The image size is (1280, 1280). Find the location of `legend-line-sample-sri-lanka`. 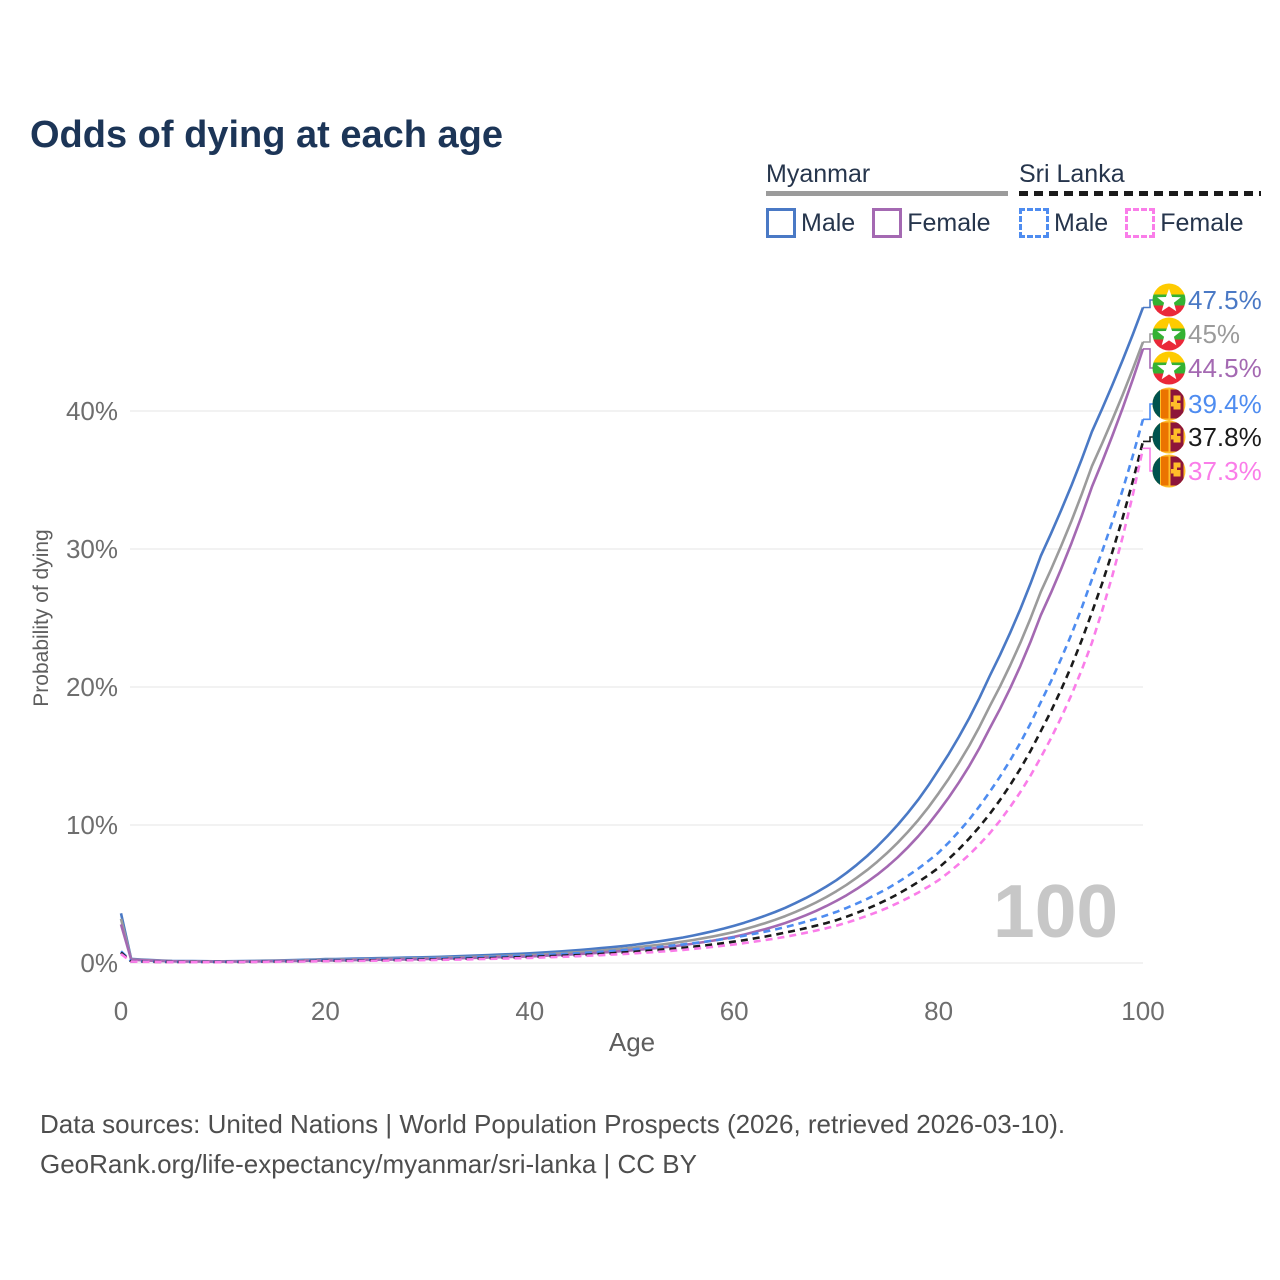

legend-line-sample-sri-lanka is located at coordinates (1140, 193).